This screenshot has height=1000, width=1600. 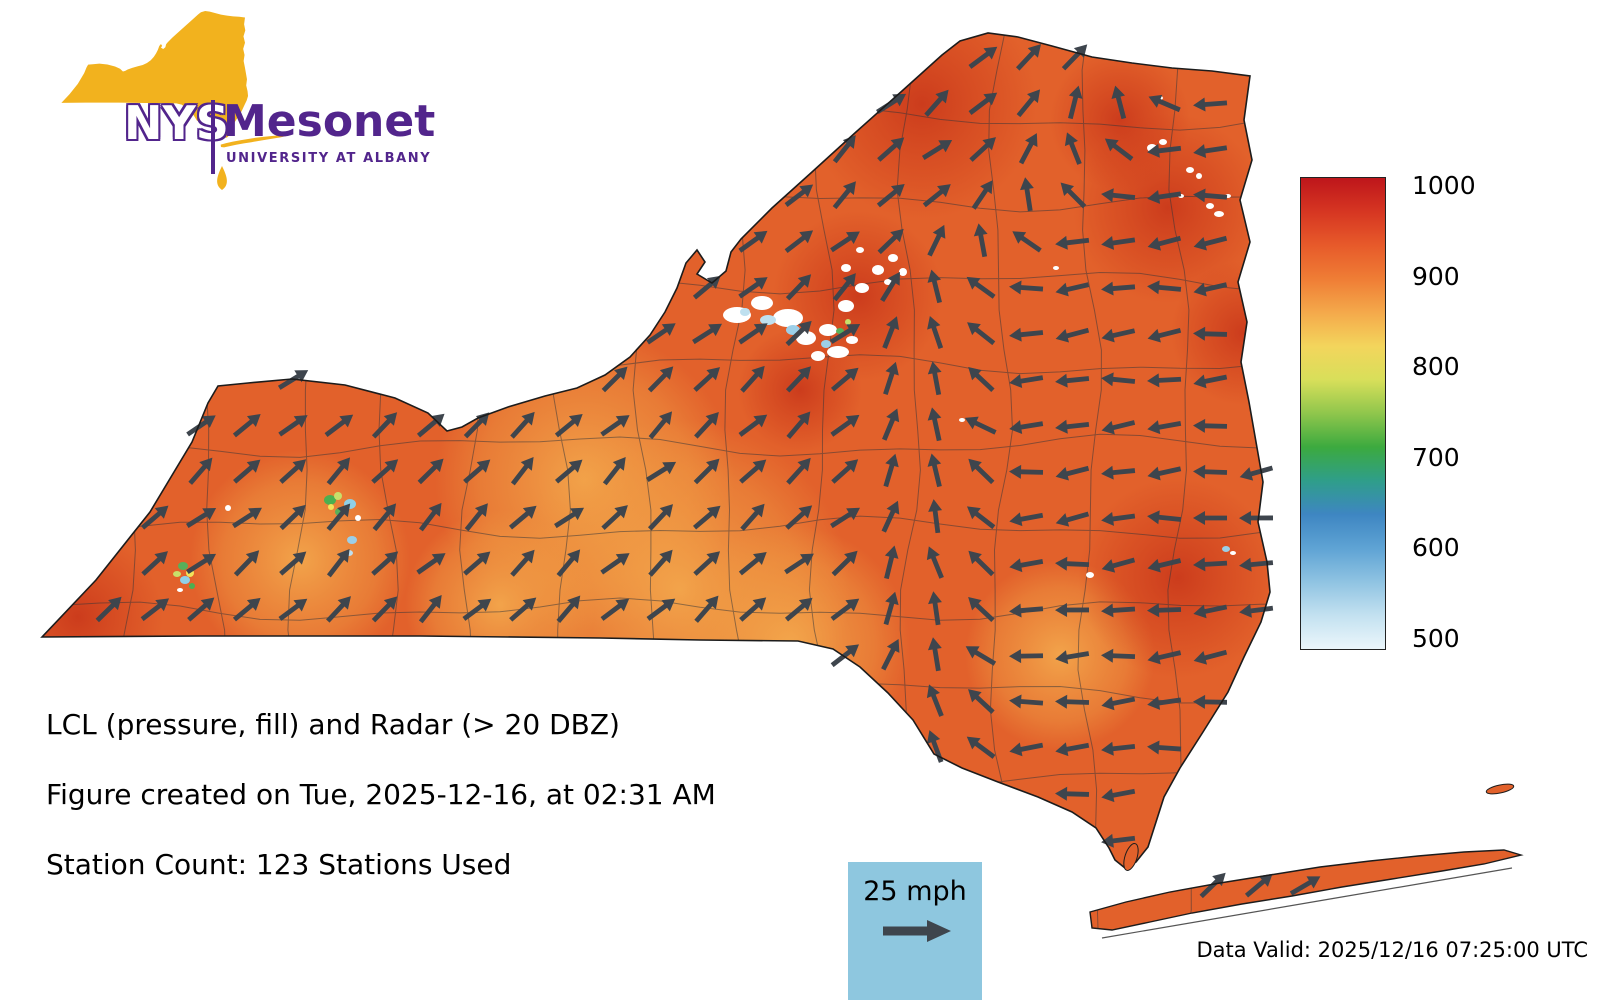 I want to click on colorbar-tick-label: 900, so click(x=1436, y=276).